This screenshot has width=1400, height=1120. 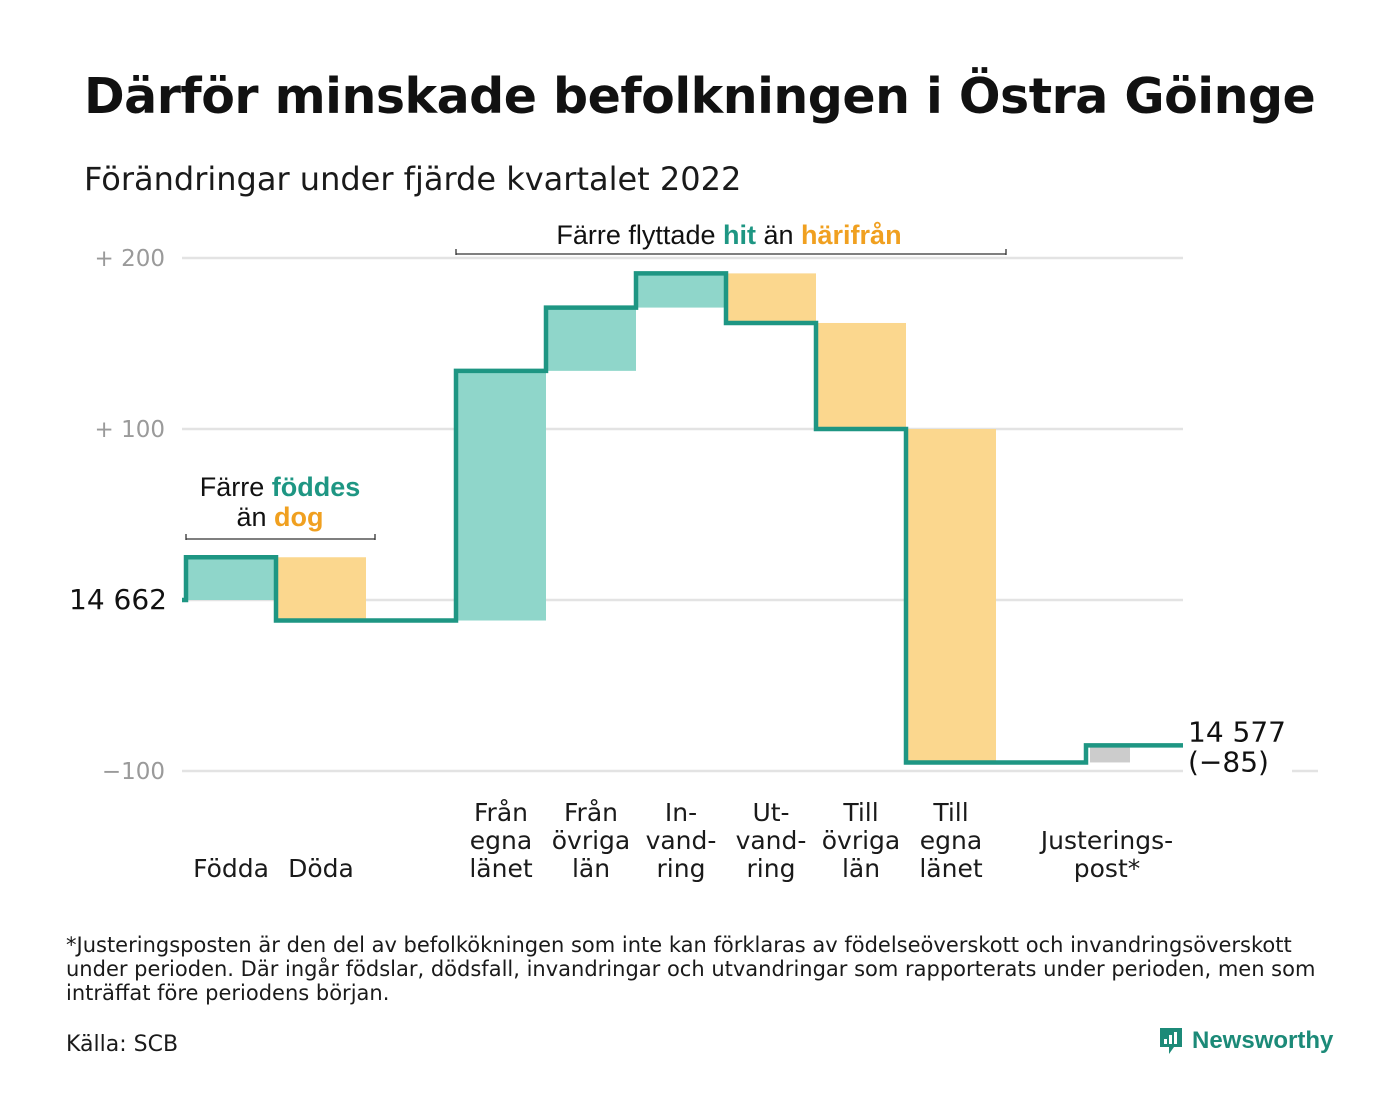 I want to click on chart-subtitle: Förändringar under fjärde kvartalet 2022, so click(x=413, y=179).